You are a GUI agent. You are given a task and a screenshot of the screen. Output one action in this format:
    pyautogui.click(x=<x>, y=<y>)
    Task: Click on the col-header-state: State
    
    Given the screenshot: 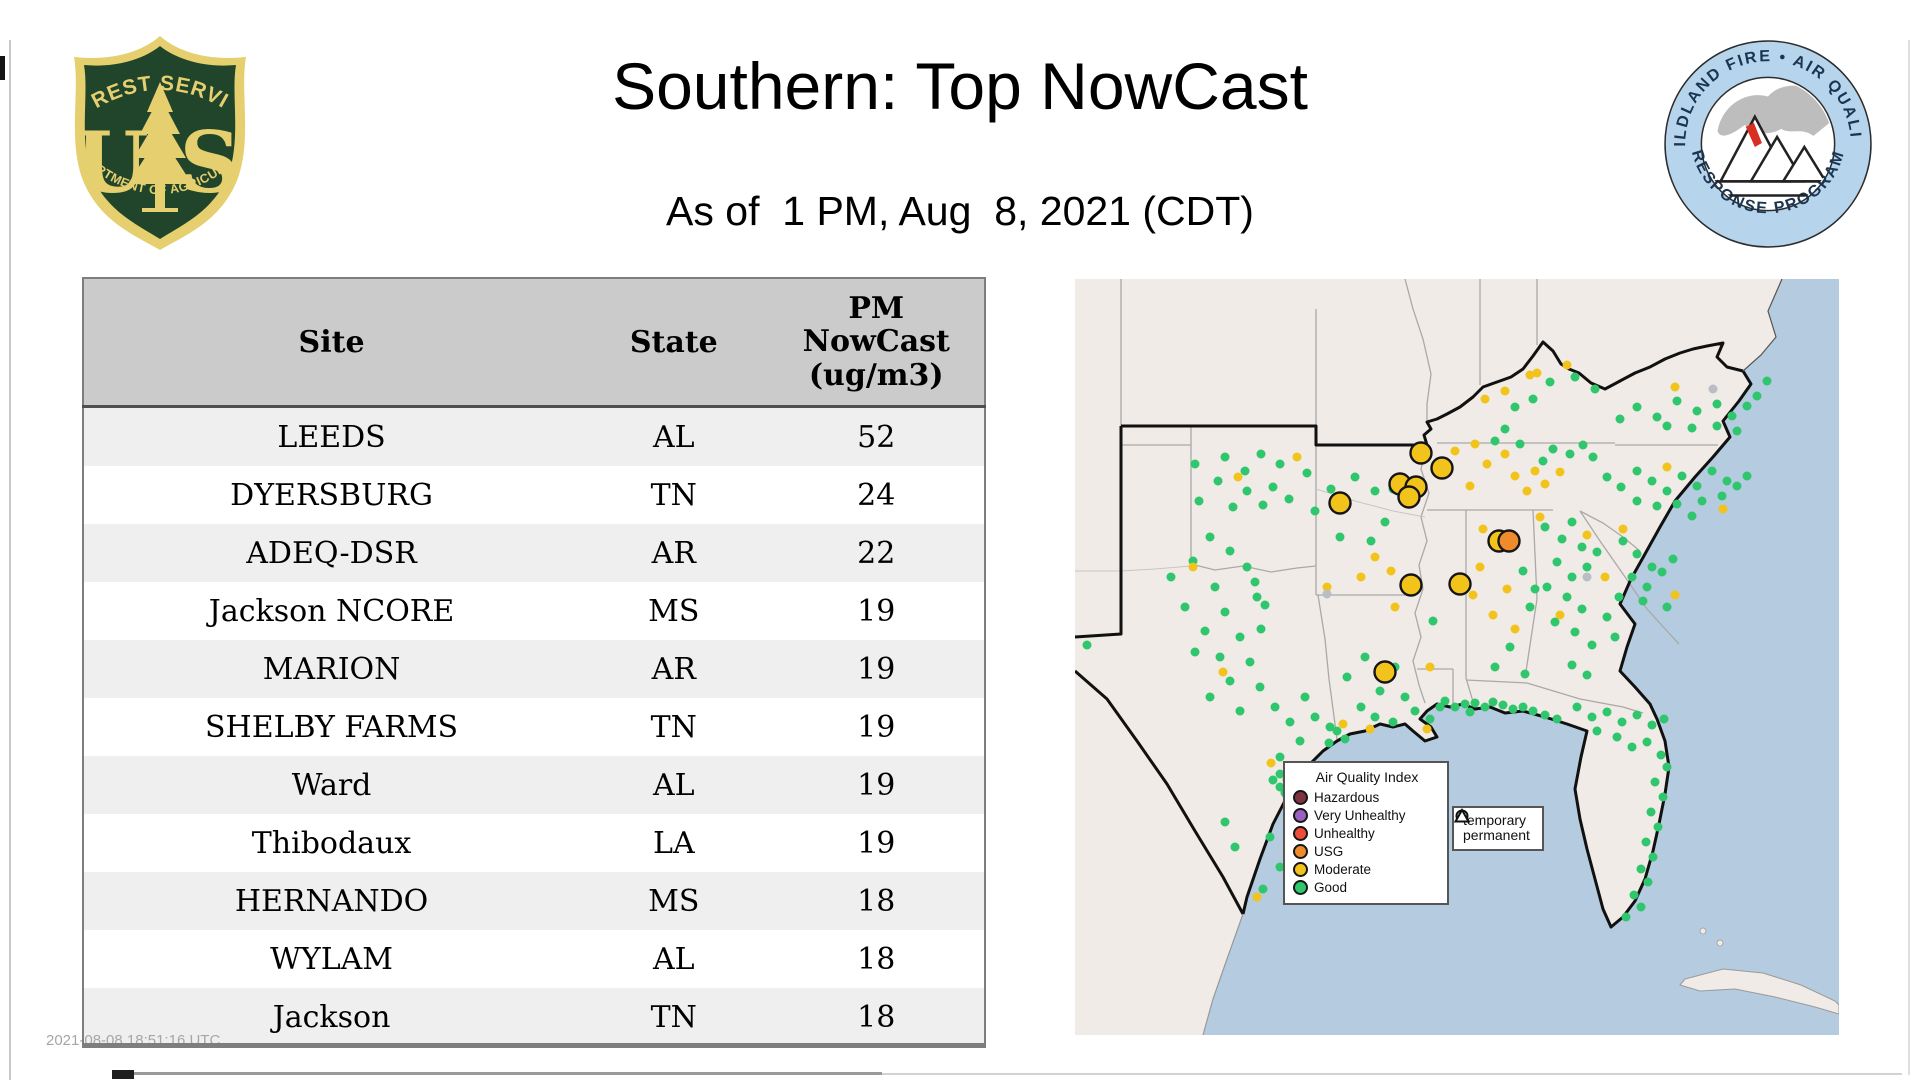 What is the action you would take?
    pyautogui.click(x=674, y=343)
    